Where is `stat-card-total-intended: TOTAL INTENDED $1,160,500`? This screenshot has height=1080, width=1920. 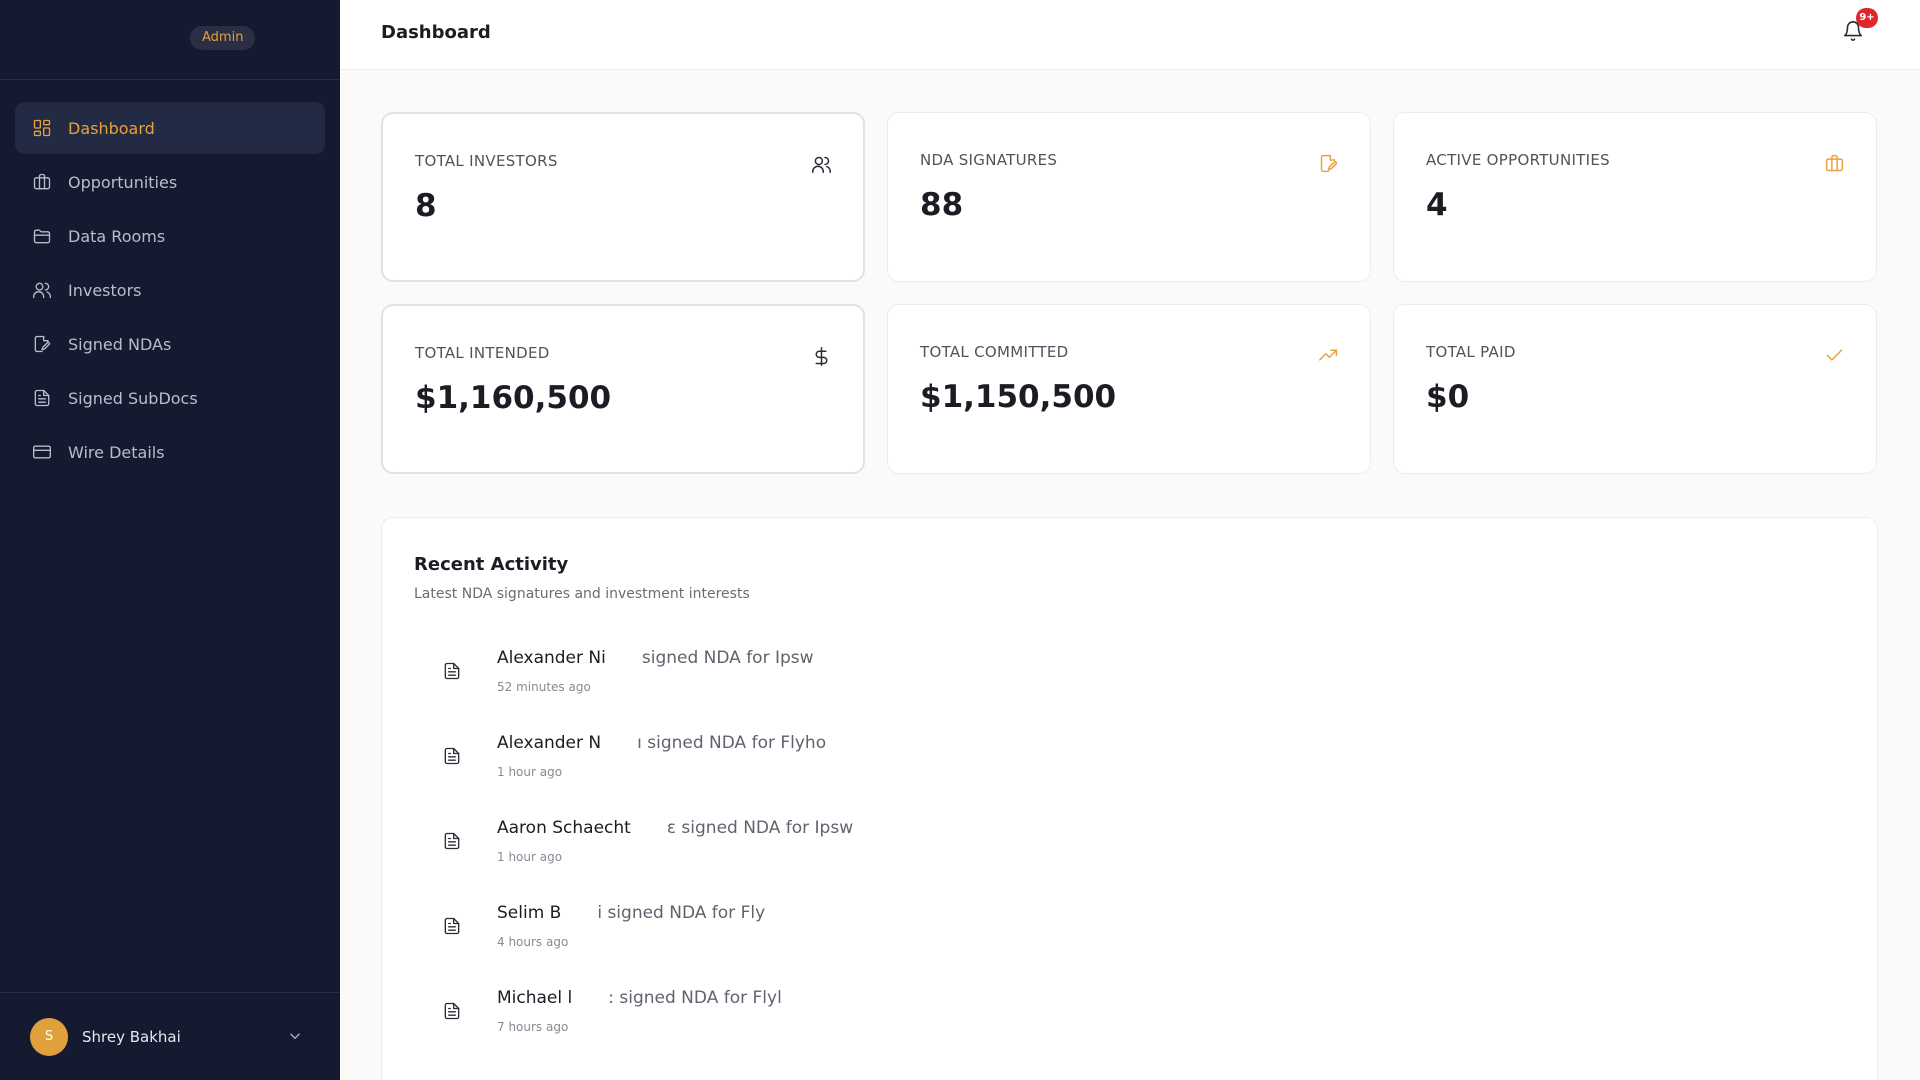
stat-card-total-intended: TOTAL INTENDED $1,160,500 is located at coordinates (623, 389).